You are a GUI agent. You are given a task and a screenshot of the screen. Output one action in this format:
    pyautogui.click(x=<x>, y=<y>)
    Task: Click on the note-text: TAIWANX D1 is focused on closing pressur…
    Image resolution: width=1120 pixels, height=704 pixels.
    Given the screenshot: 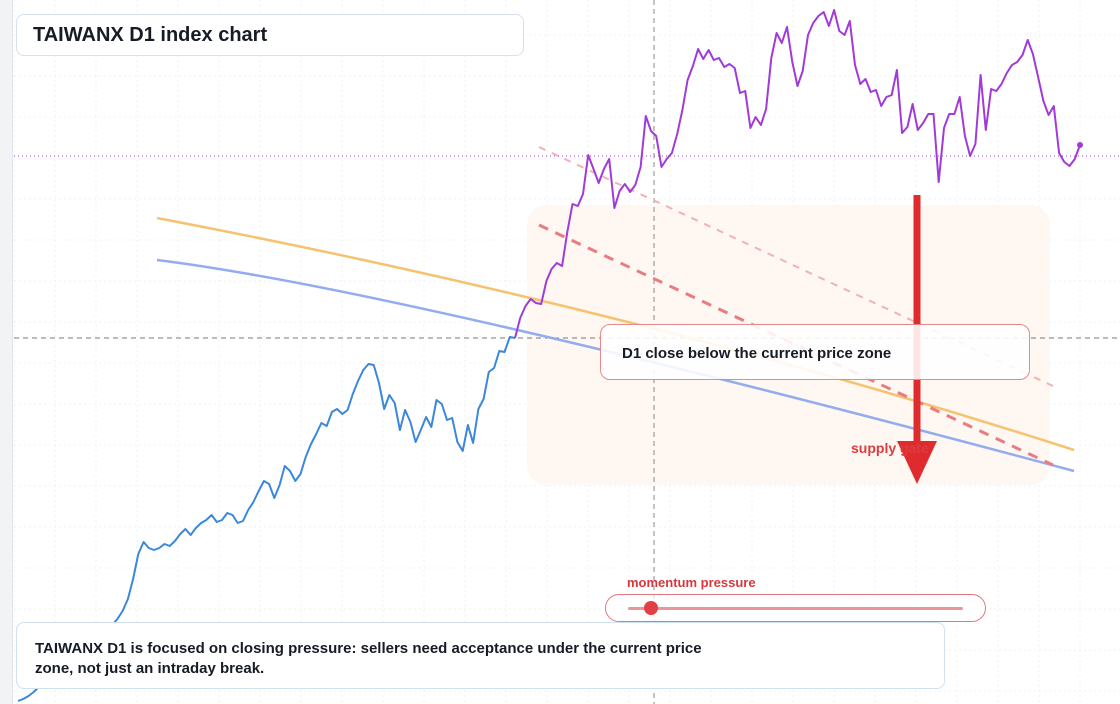 What is the action you would take?
    pyautogui.click(x=368, y=658)
    